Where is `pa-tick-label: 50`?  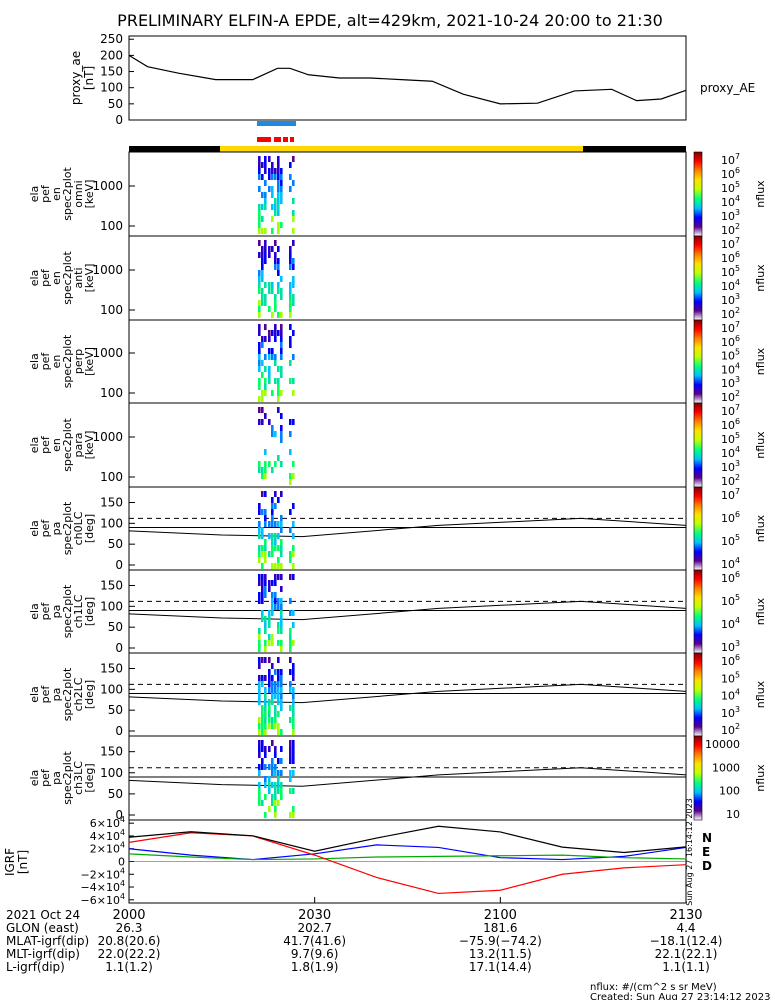
pa-tick-label: 50 is located at coordinates (115, 794).